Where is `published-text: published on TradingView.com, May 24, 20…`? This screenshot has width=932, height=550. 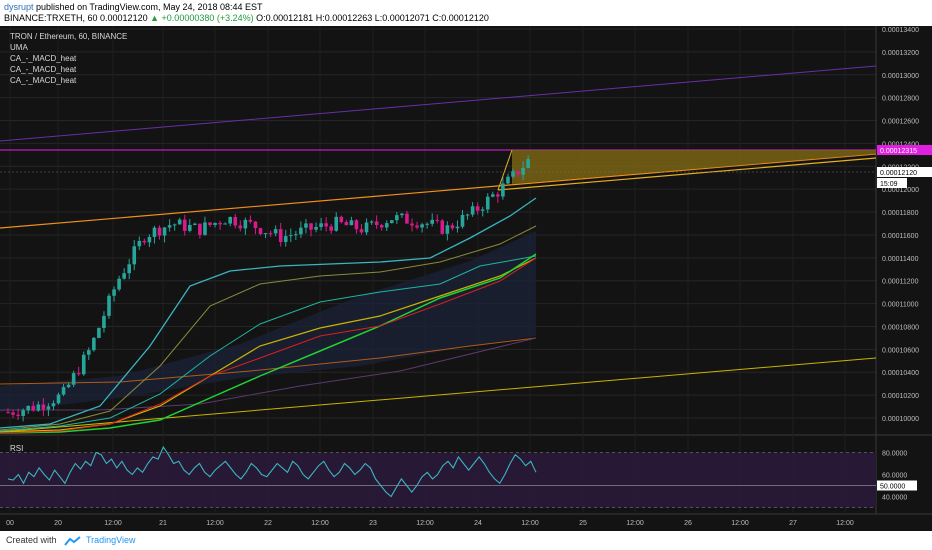
published-text: published on TradingView.com, May 24, 20… is located at coordinates (149, 7).